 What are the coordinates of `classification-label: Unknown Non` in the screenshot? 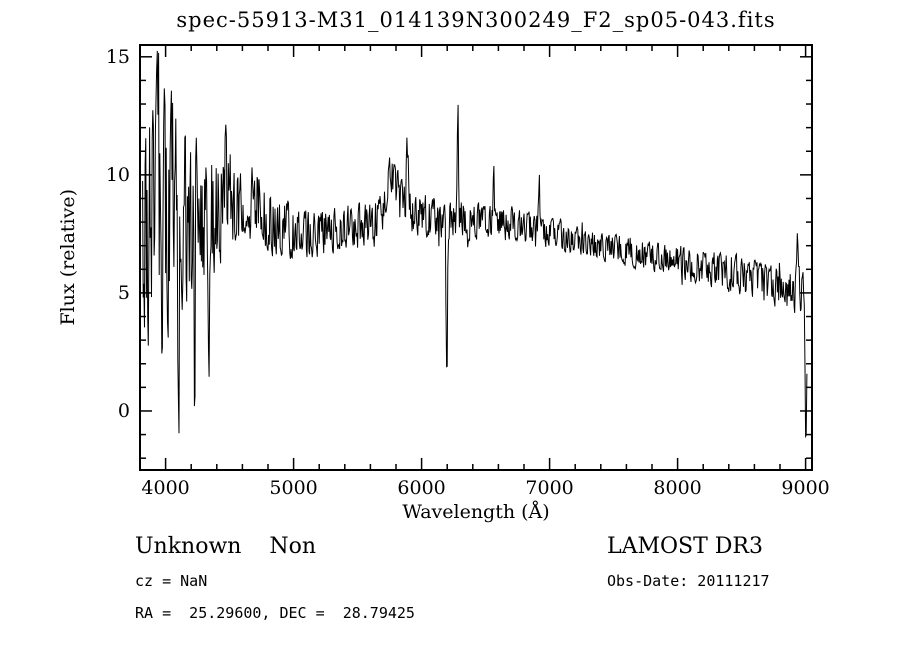 It's located at (226, 546).